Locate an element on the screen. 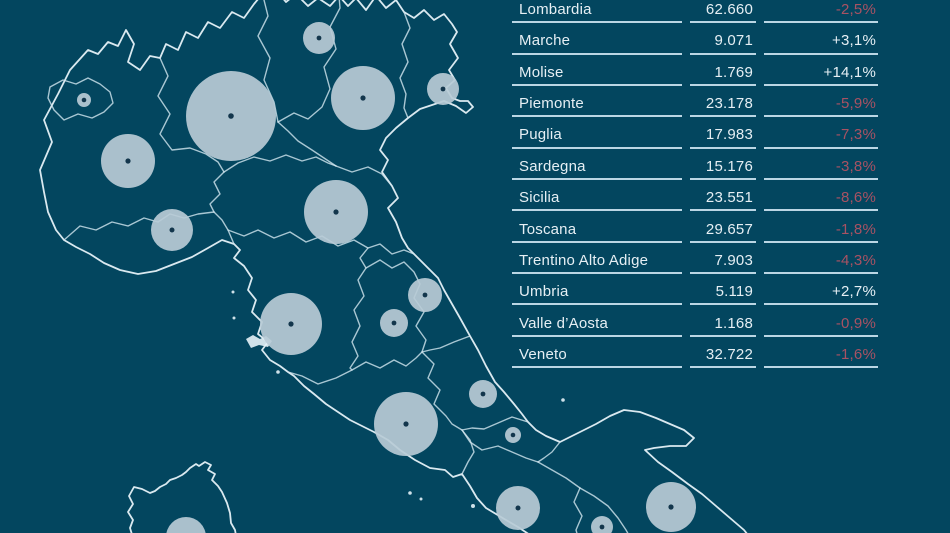 The width and height of the screenshot is (950, 533). table-row: Trentino Alto Adige 7.903 -4,3% is located at coordinates (695, 259).